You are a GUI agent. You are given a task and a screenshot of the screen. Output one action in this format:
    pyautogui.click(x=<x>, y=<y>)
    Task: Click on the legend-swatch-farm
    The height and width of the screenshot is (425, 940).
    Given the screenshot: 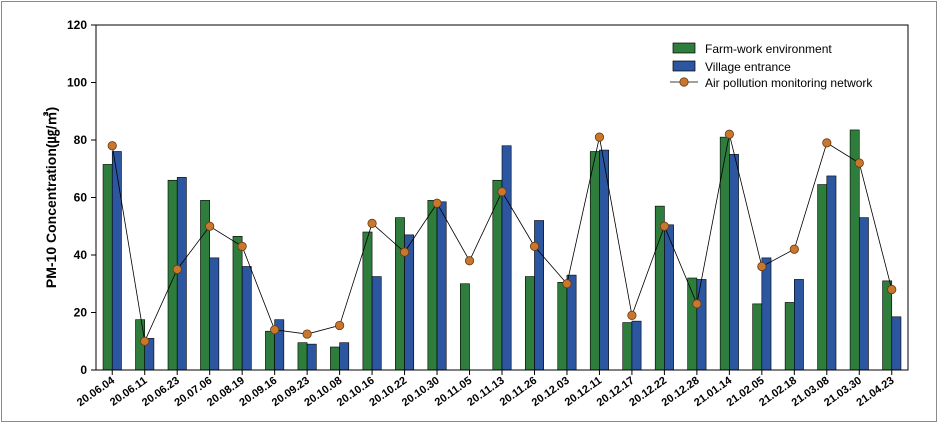 What is the action you would take?
    pyautogui.click(x=684, y=48)
    